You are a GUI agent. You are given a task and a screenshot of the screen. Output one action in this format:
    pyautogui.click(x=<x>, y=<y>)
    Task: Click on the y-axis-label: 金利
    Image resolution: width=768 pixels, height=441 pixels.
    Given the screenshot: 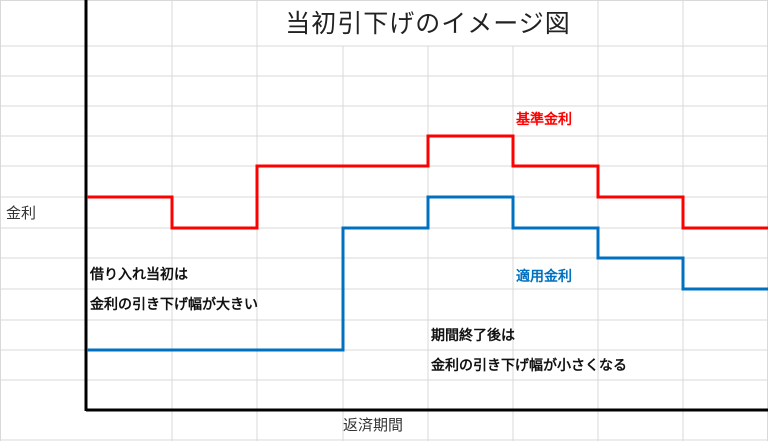 What is the action you would take?
    pyautogui.click(x=21, y=213)
    